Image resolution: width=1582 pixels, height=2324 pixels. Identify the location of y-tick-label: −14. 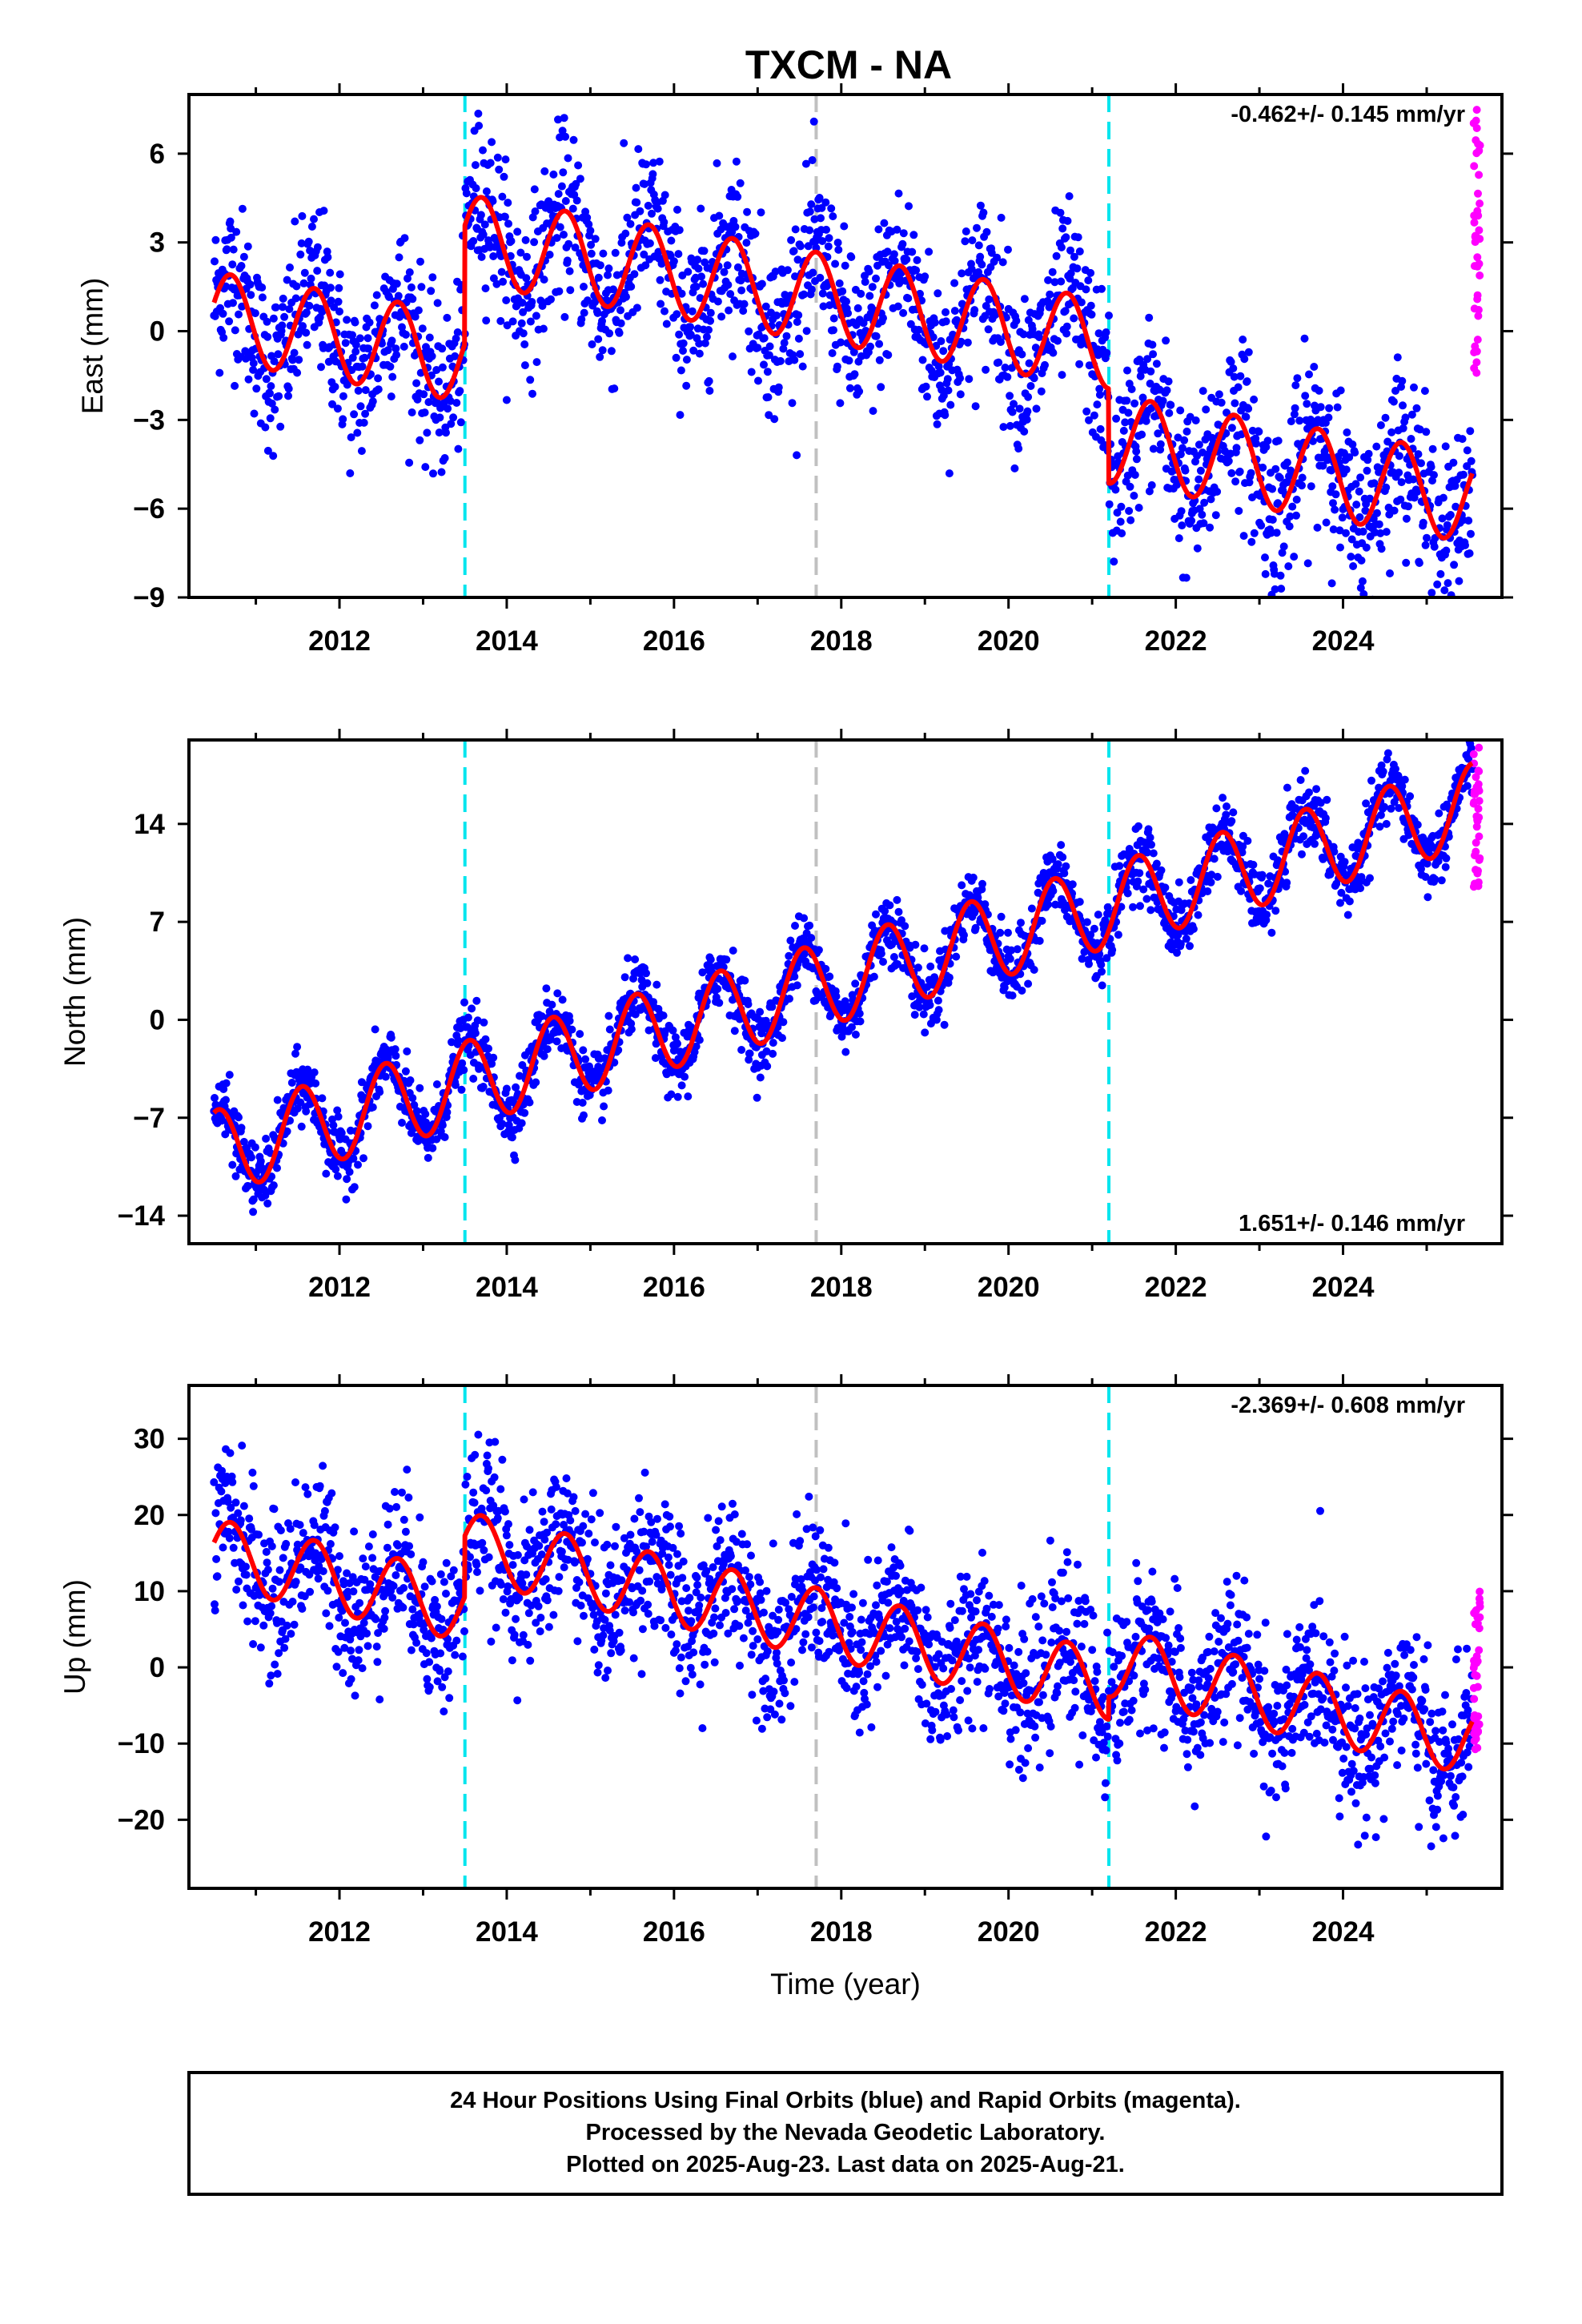
(142, 1216).